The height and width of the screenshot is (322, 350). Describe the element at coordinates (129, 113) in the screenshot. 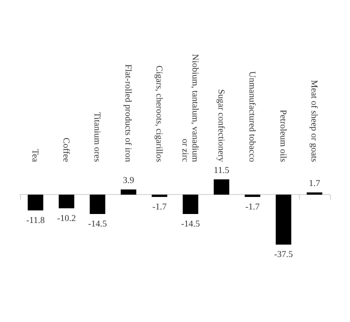

I see `x-tick-label: Flat-rolled products of iron` at that location.